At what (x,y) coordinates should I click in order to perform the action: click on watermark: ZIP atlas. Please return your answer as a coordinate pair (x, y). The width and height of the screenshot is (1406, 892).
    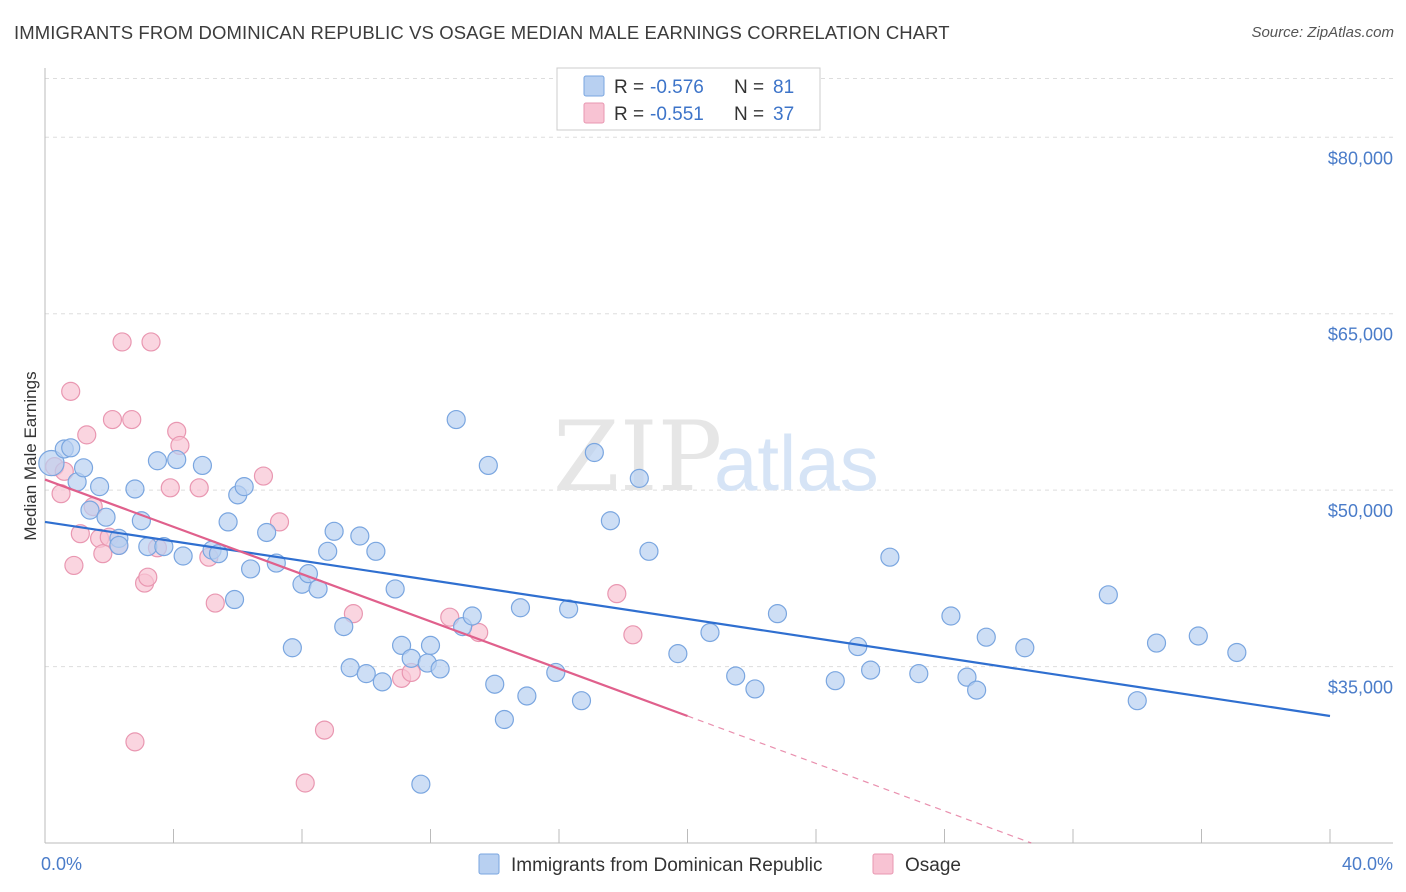
    Looking at the image, I should click on (716, 457).